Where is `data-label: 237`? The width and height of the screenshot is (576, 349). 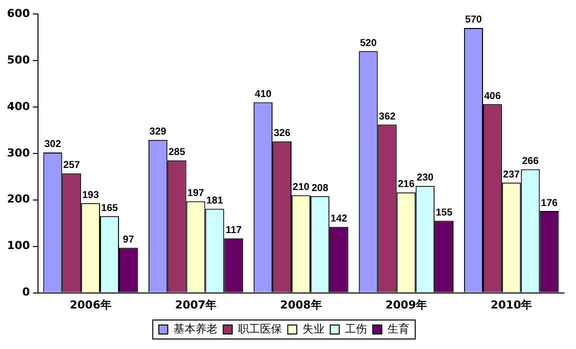
data-label: 237 is located at coordinates (511, 174).